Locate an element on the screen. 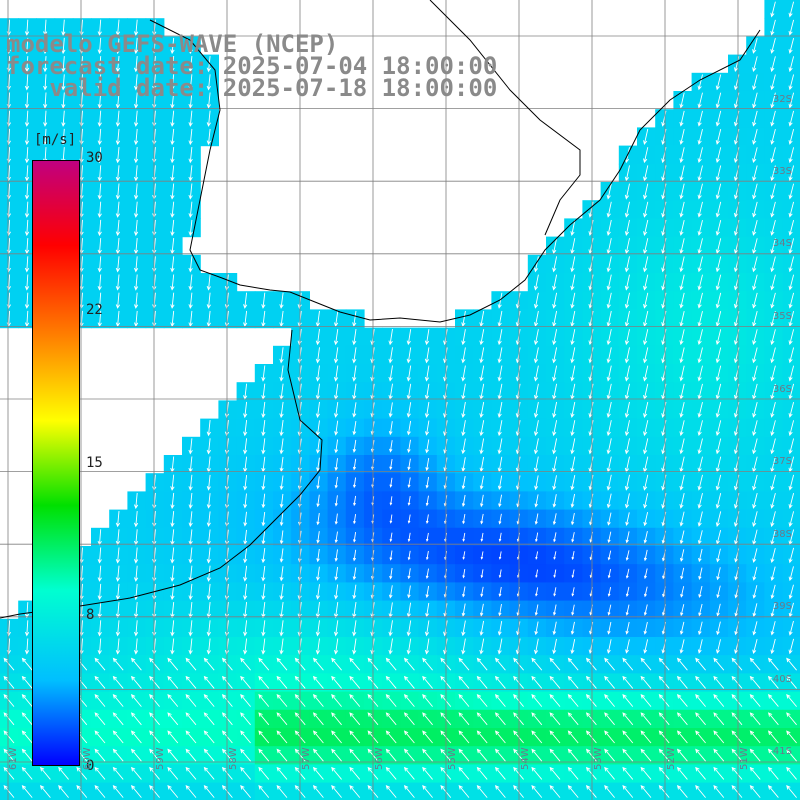 The image size is (800, 800). lat-label-39s: 39S is located at coordinates (782, 606).